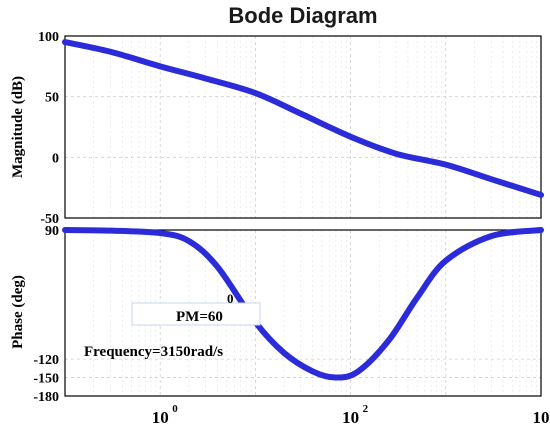  I want to click on pm-annotation: PM=60, so click(199, 317).